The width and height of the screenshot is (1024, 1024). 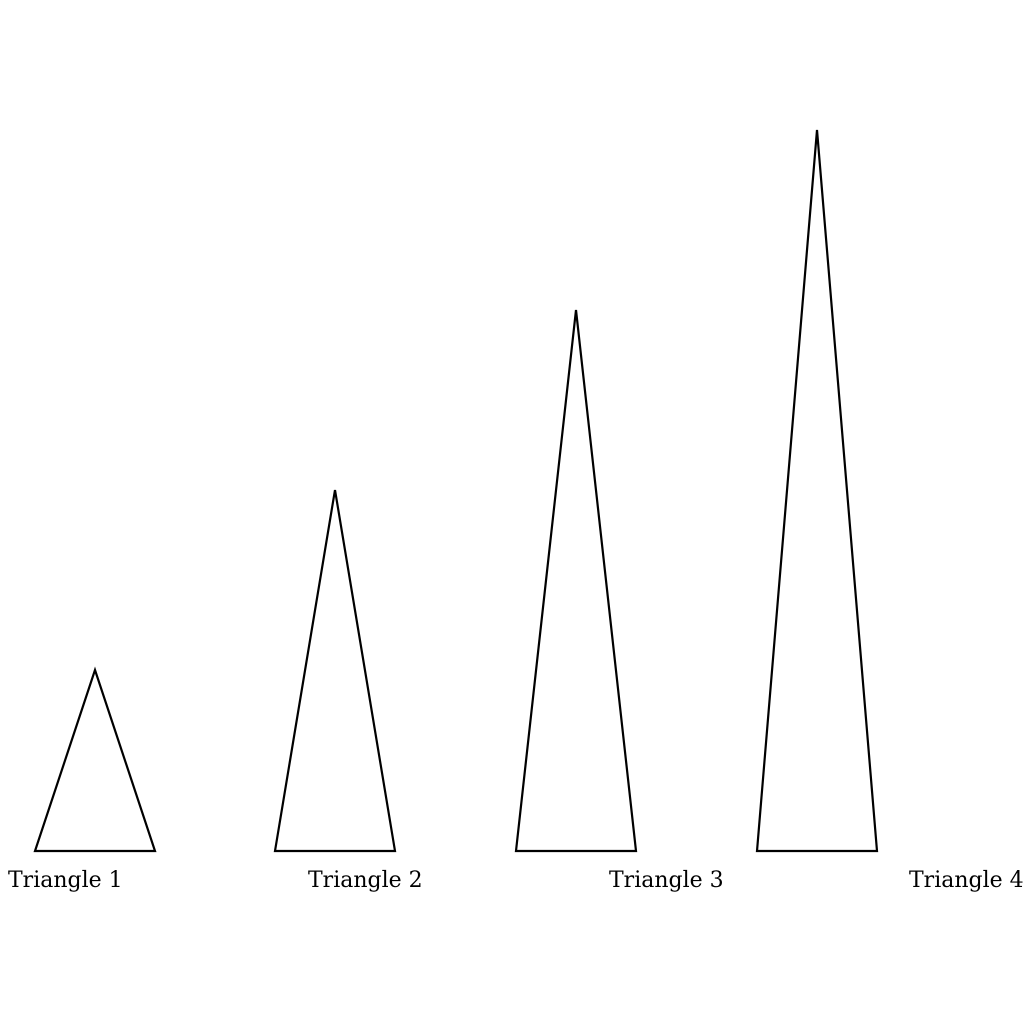 What do you see at coordinates (365, 880) in the screenshot?
I see `triangle-2-label: Triangle 2` at bounding box center [365, 880].